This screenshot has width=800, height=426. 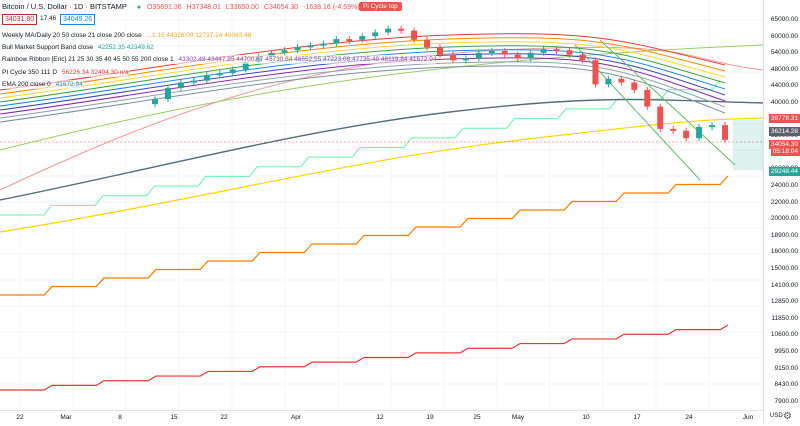 I want to click on gear-icon: ⚙, so click(x=787, y=416).